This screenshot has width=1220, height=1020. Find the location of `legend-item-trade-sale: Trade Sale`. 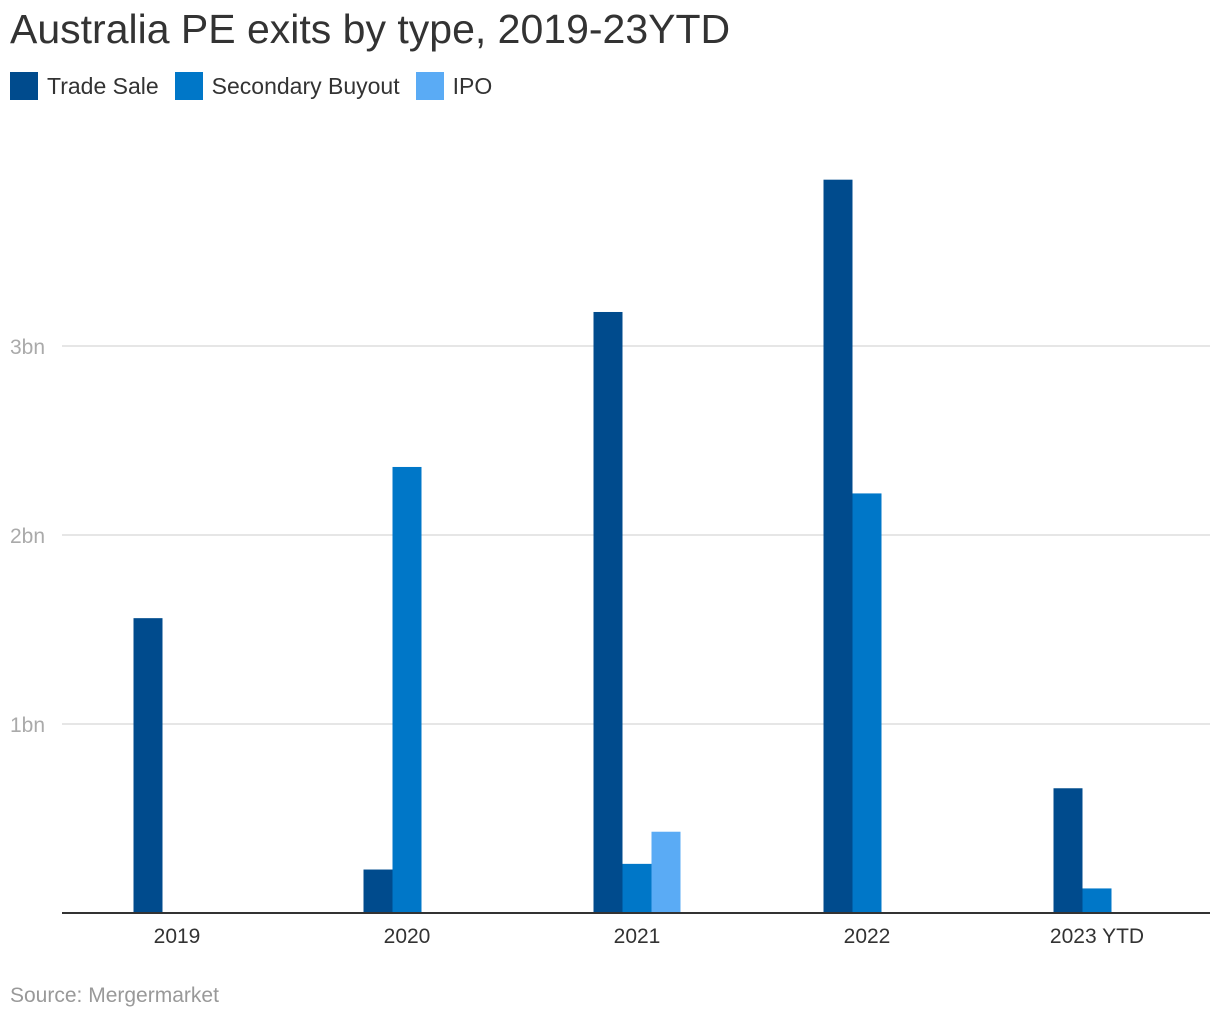

legend-item-trade-sale: Trade Sale is located at coordinates (84, 86).